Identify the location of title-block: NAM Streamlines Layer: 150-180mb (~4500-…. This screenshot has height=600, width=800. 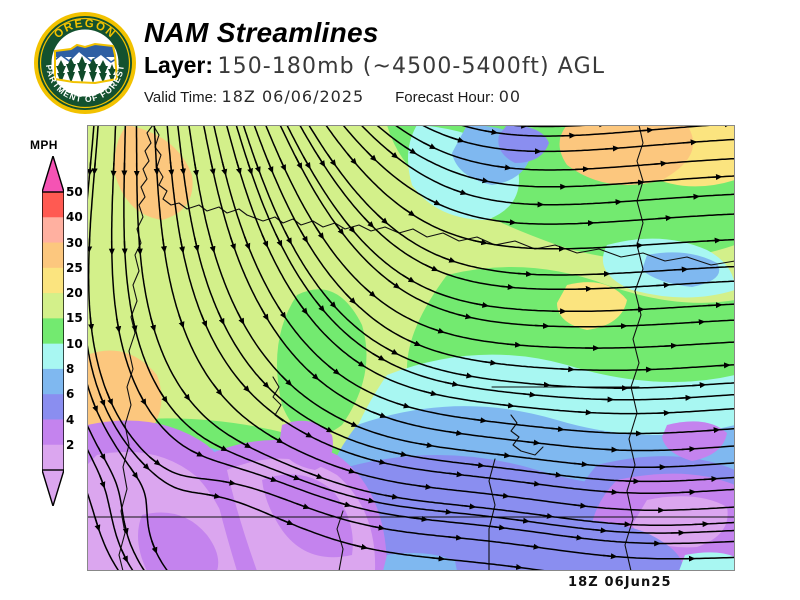
(374, 63).